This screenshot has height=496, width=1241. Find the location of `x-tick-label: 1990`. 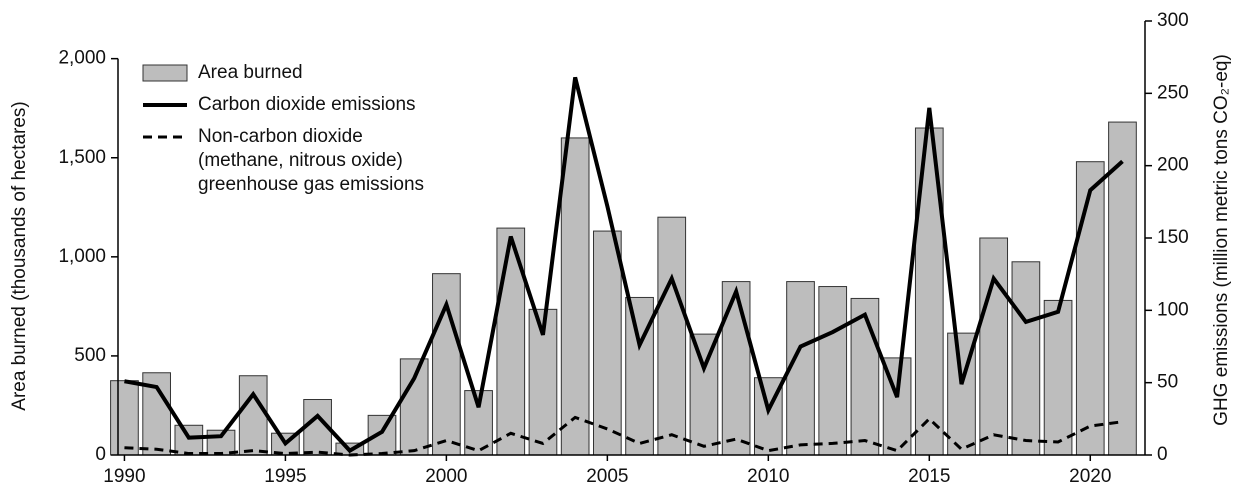

x-tick-label: 1990 is located at coordinates (124, 476).